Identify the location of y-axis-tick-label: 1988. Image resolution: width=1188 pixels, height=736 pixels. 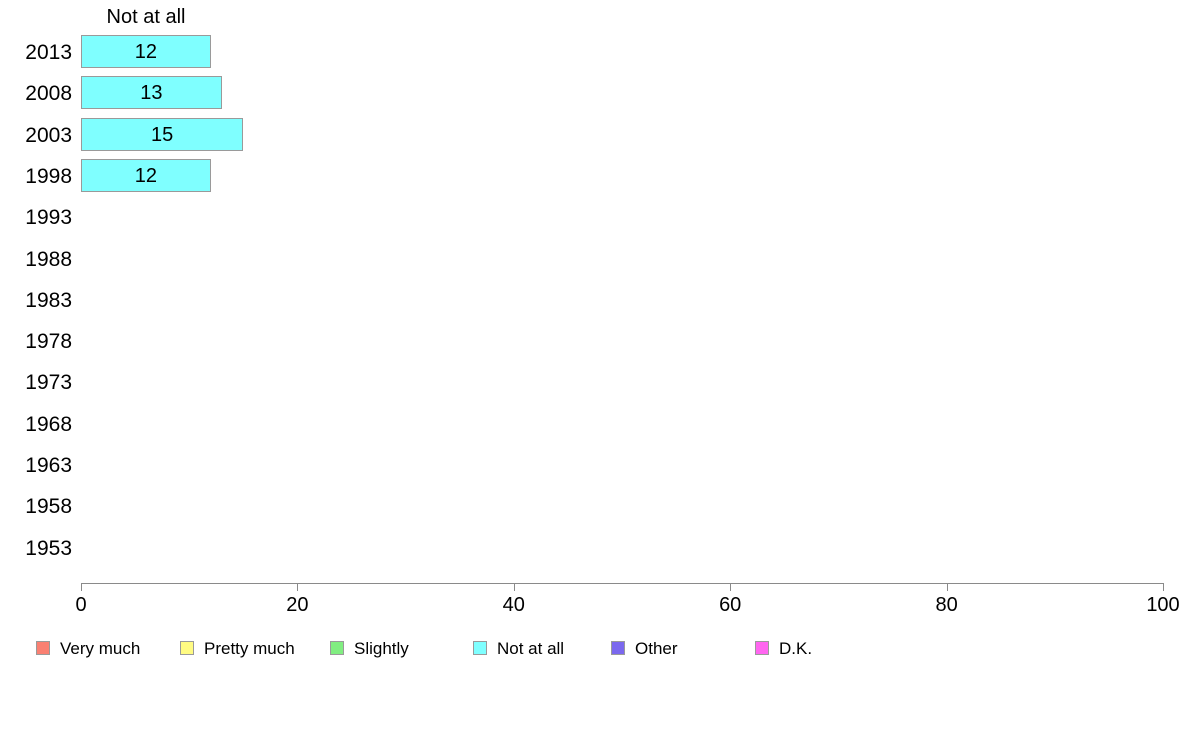
(48, 259).